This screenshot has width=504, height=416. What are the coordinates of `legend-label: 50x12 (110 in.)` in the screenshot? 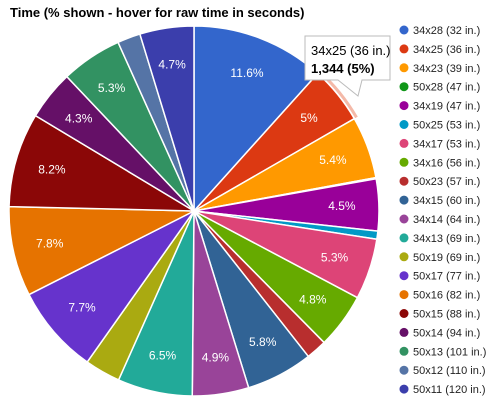 It's located at (449, 371).